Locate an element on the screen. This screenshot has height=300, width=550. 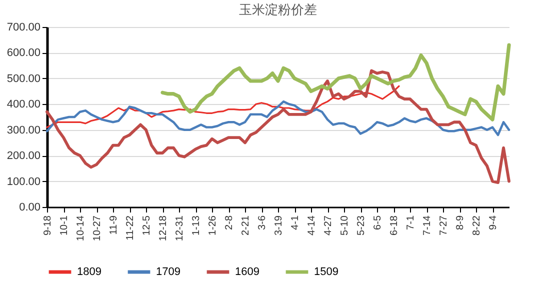
x-tick-label: 8-22 is located at coordinates (477, 225).